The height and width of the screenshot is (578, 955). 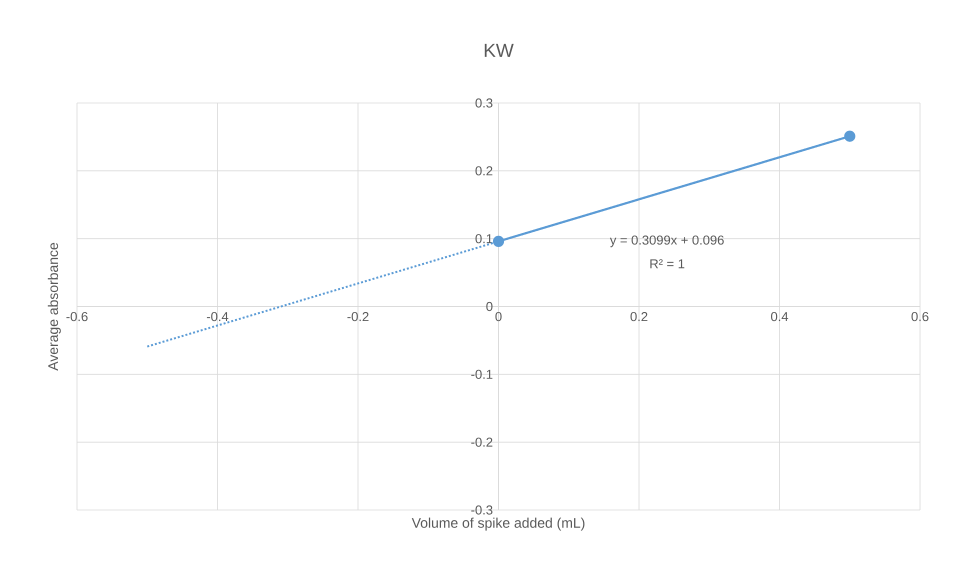 I want to click on y-tick-label: -0.2, so click(x=481, y=442).